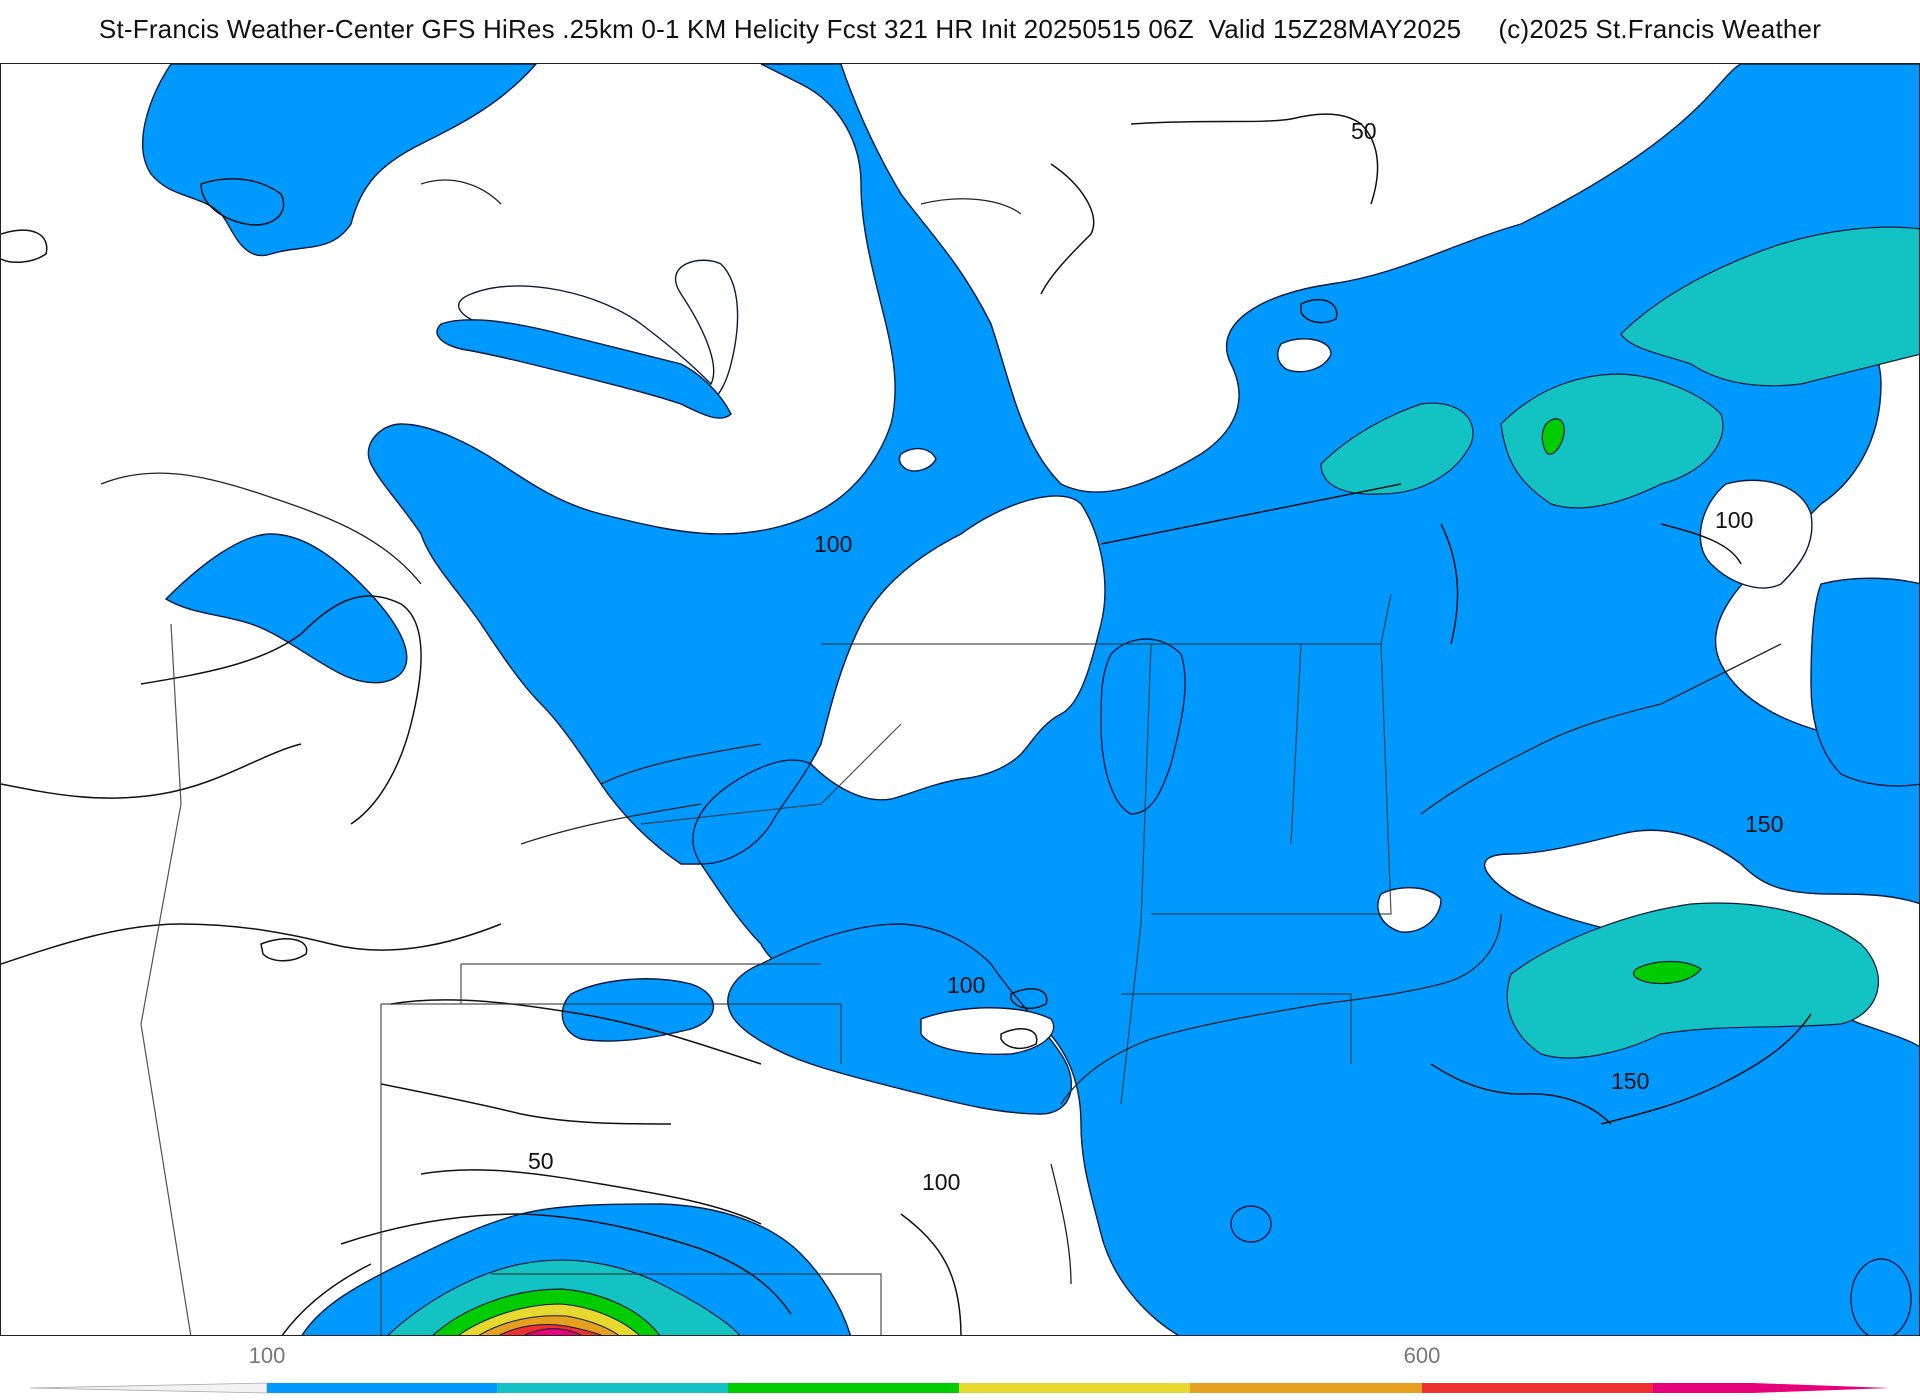  What do you see at coordinates (1074, 1388) in the screenshot?
I see `colorbar-yellow` at bounding box center [1074, 1388].